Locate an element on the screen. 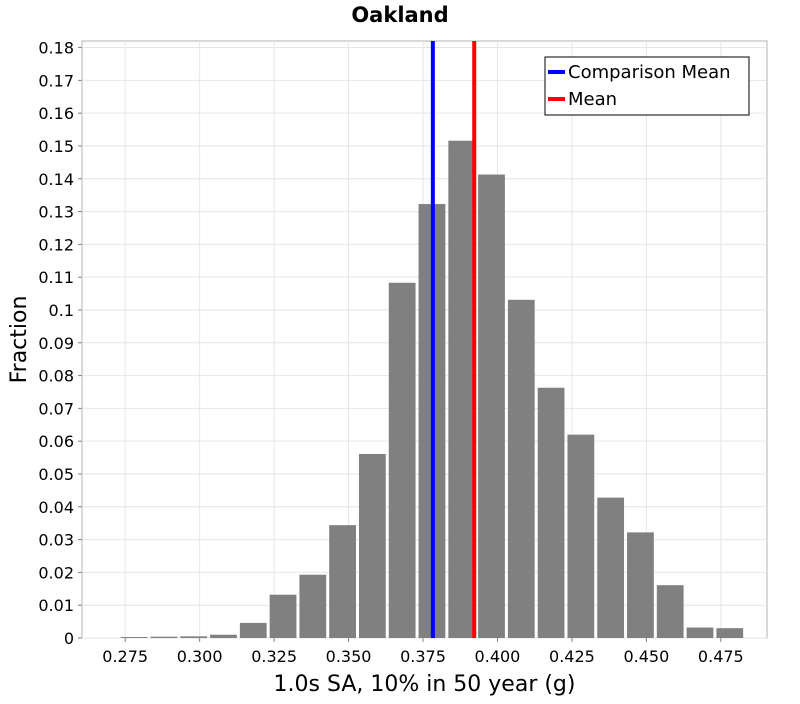  y-tick-label: 0 is located at coordinates (69, 638).